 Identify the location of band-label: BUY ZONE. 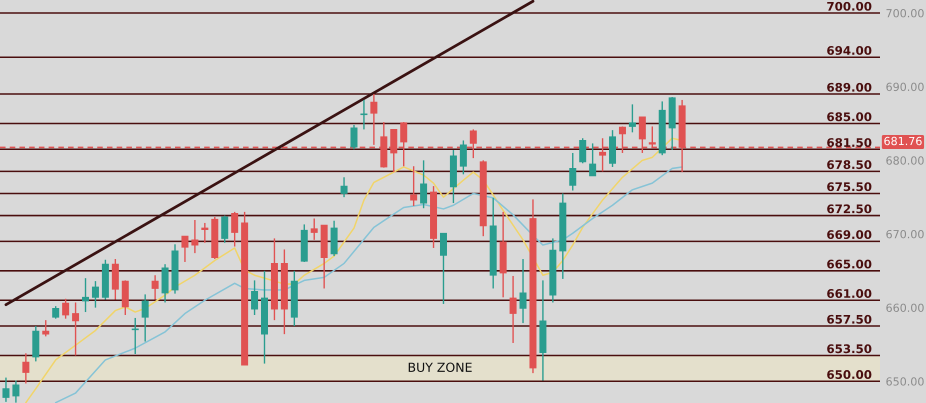
(440, 367).